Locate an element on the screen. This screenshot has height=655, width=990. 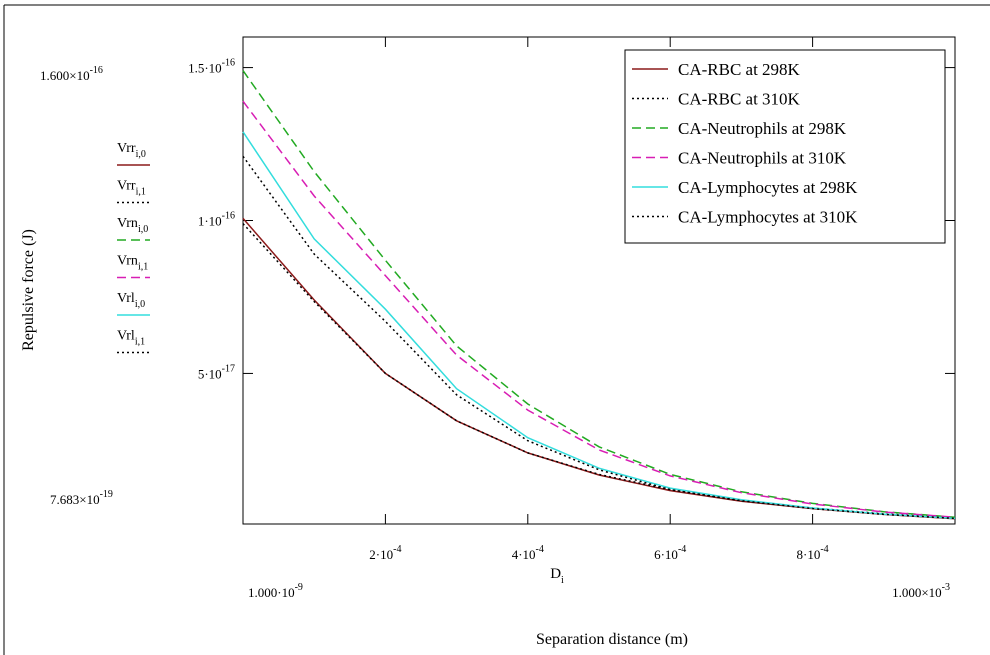
y-min-label-exp: -19 is located at coordinates (106, 494).